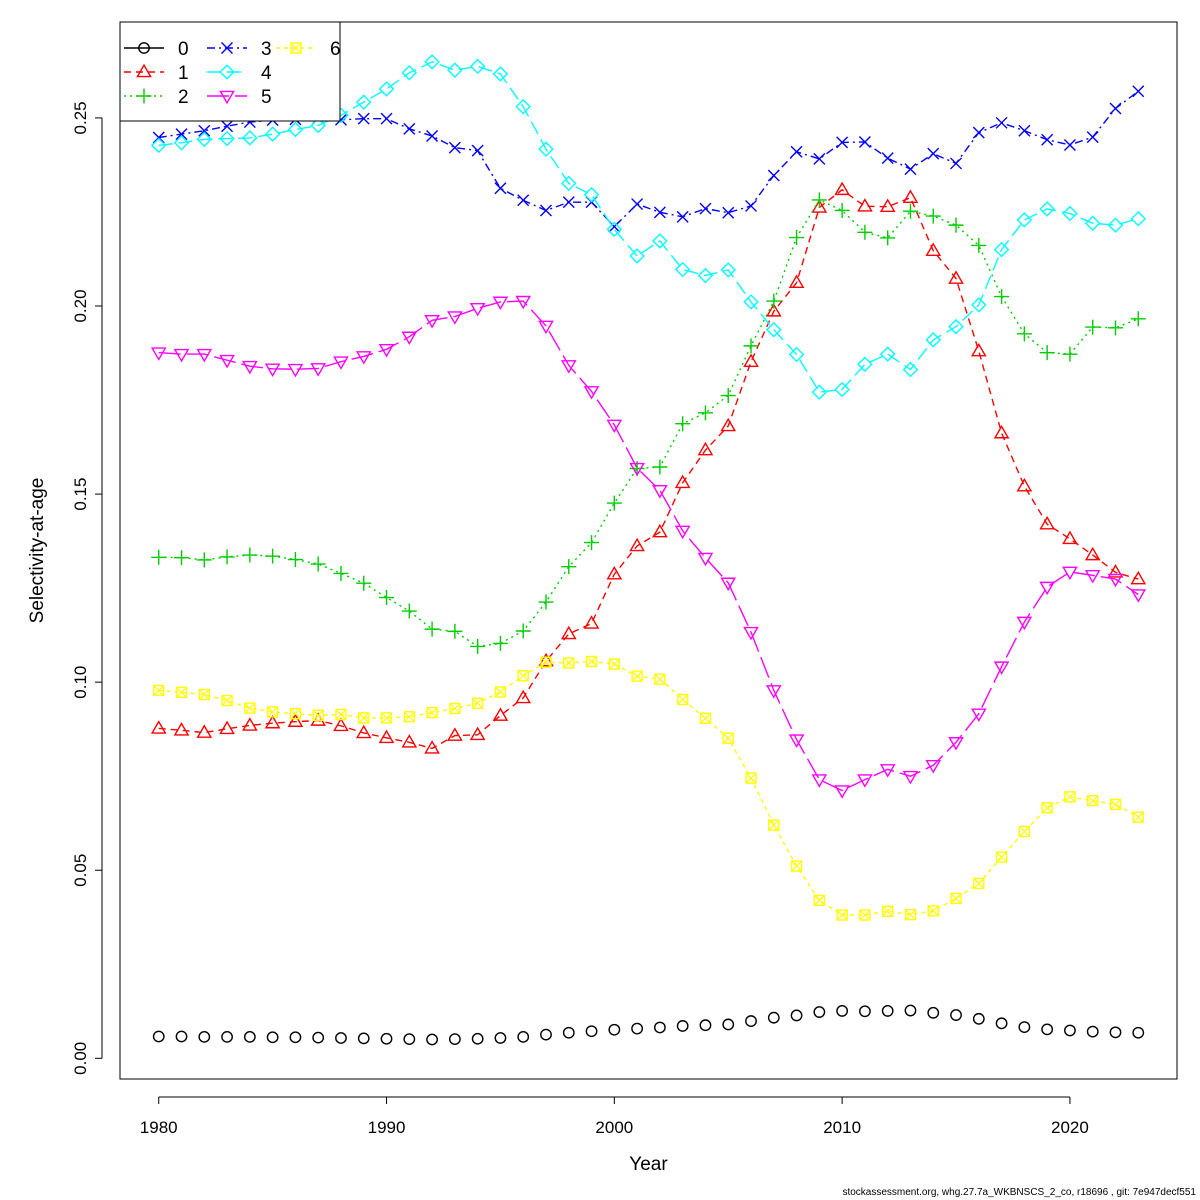 Image resolution: width=1200 pixels, height=1200 pixels. I want to click on legend-item-4: 4, so click(239, 73).